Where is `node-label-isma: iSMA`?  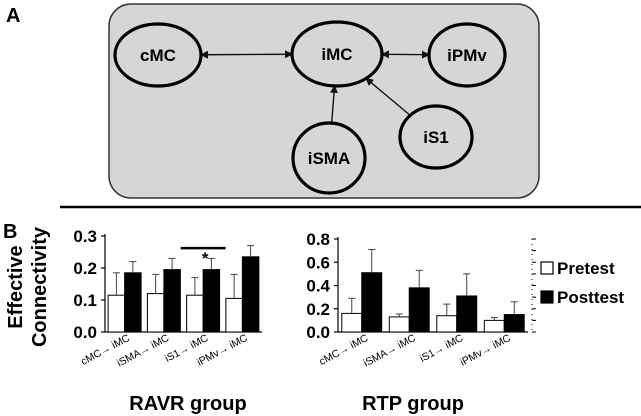
node-label-isma: iSMA is located at coordinates (329, 158).